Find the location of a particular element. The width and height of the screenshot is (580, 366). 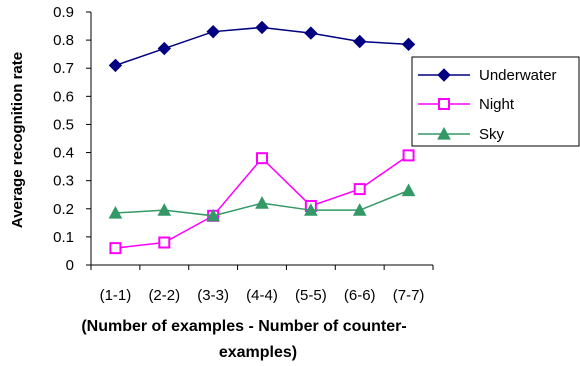

y-tick-label: 0.8 is located at coordinates (63, 40).